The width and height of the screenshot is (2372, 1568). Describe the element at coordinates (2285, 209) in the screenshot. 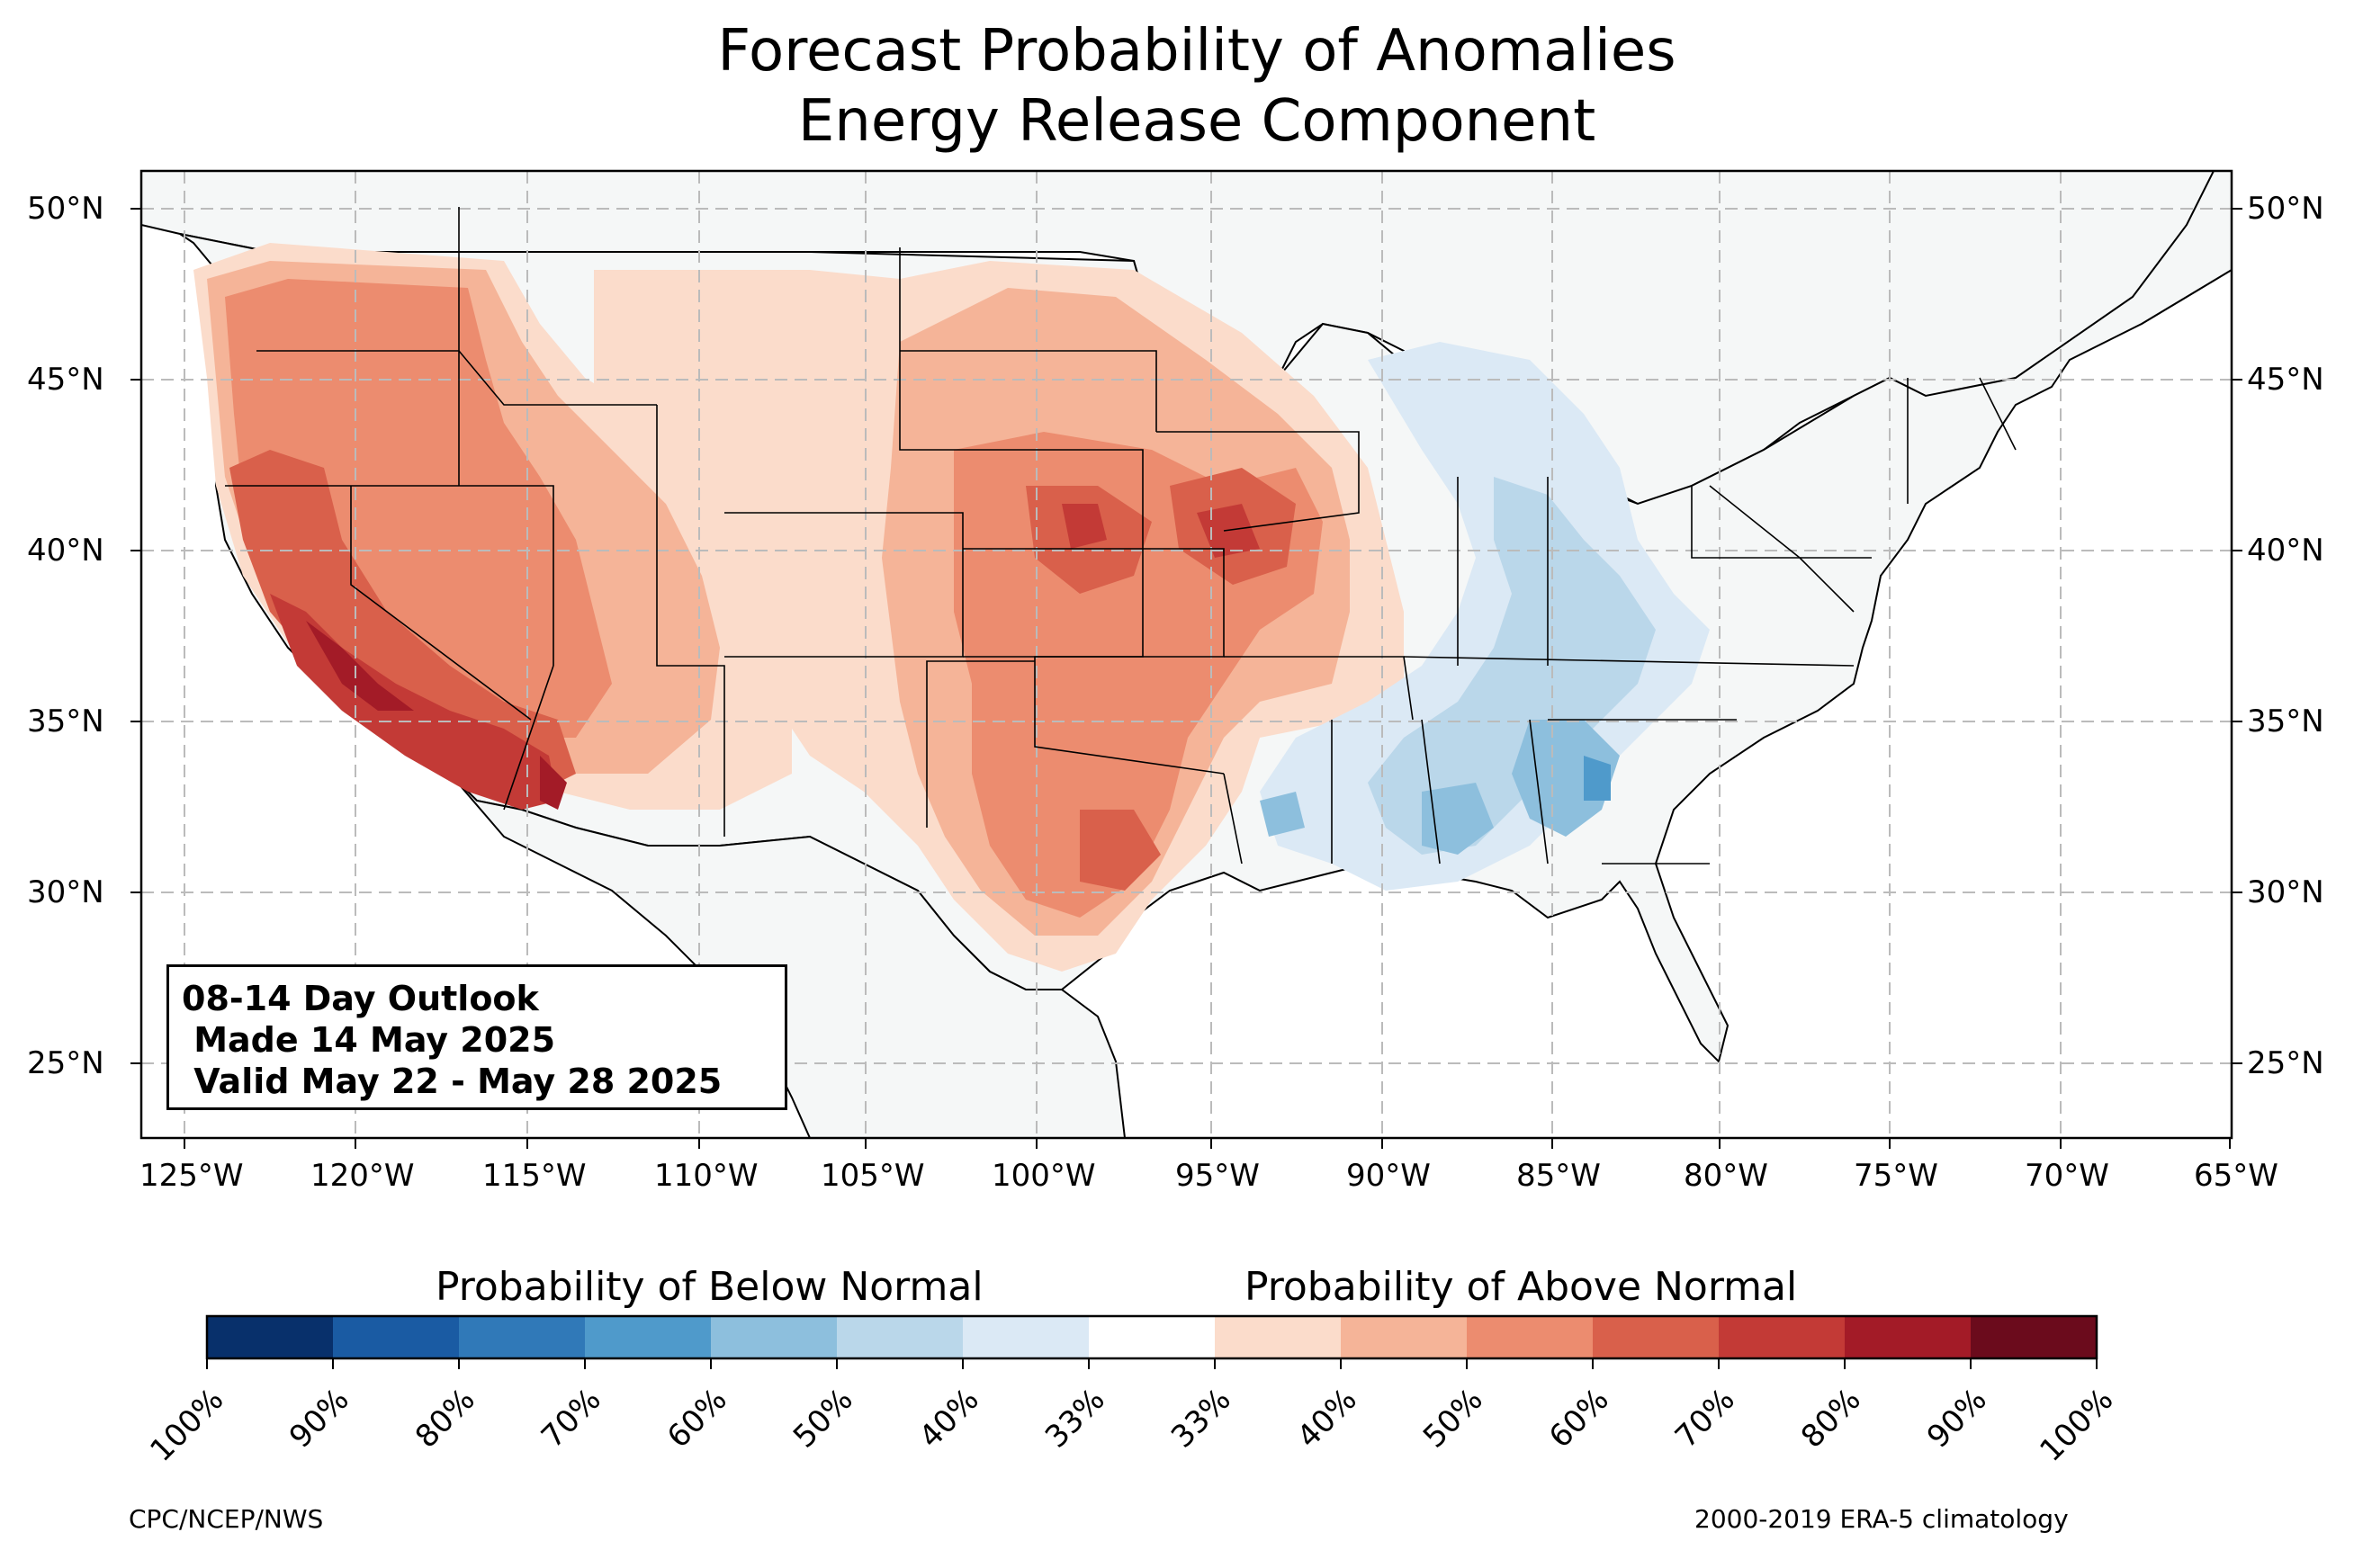

I see `lat-label-right-50: 50°N` at that location.